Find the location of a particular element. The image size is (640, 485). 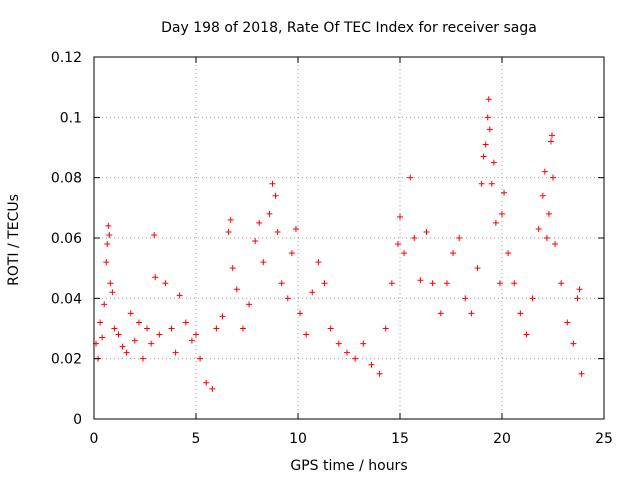

y-axis-label: ROTI / TECUs is located at coordinates (14, 240).